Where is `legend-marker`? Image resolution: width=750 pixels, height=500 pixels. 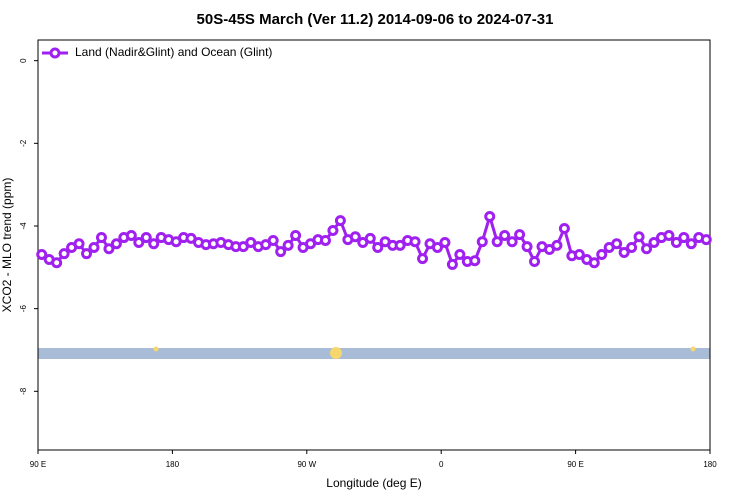 legend-marker is located at coordinates (55, 53).